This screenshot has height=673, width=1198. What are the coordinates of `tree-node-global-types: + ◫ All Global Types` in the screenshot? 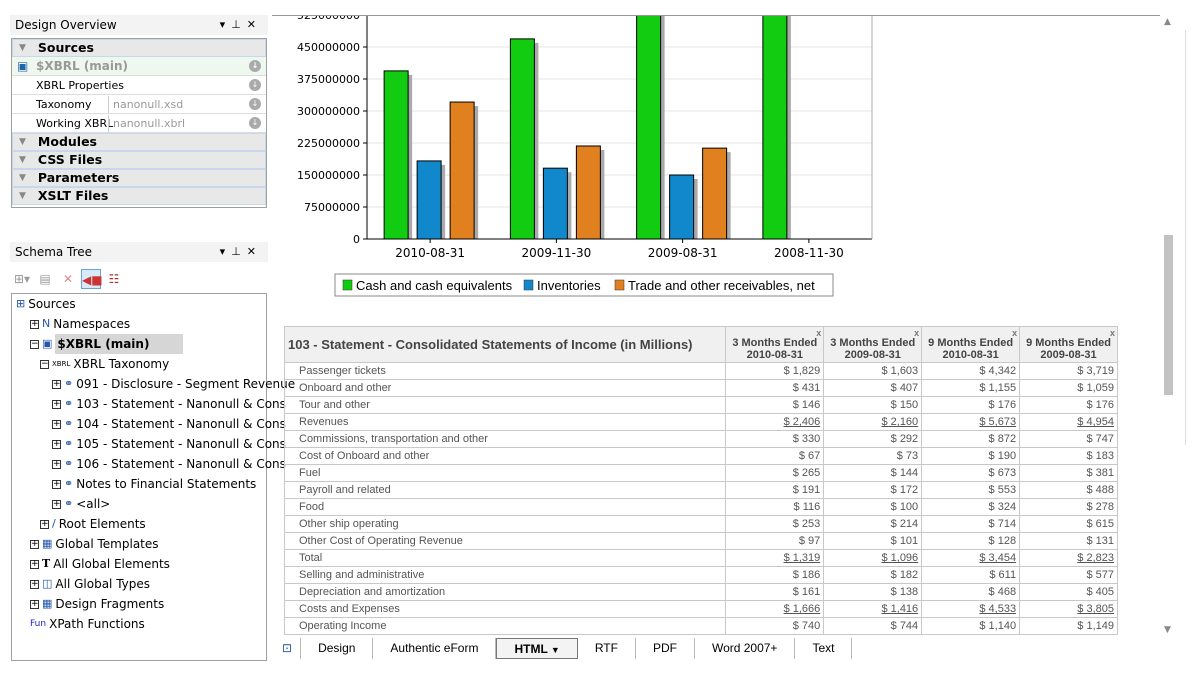 It's located at (90, 584).